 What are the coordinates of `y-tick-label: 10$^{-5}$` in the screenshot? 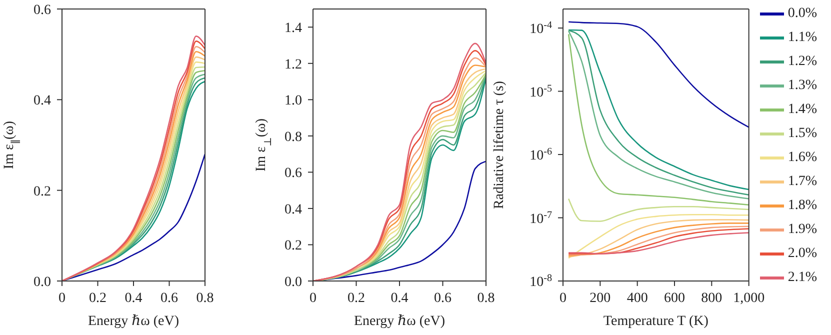 It's located at (541, 91).